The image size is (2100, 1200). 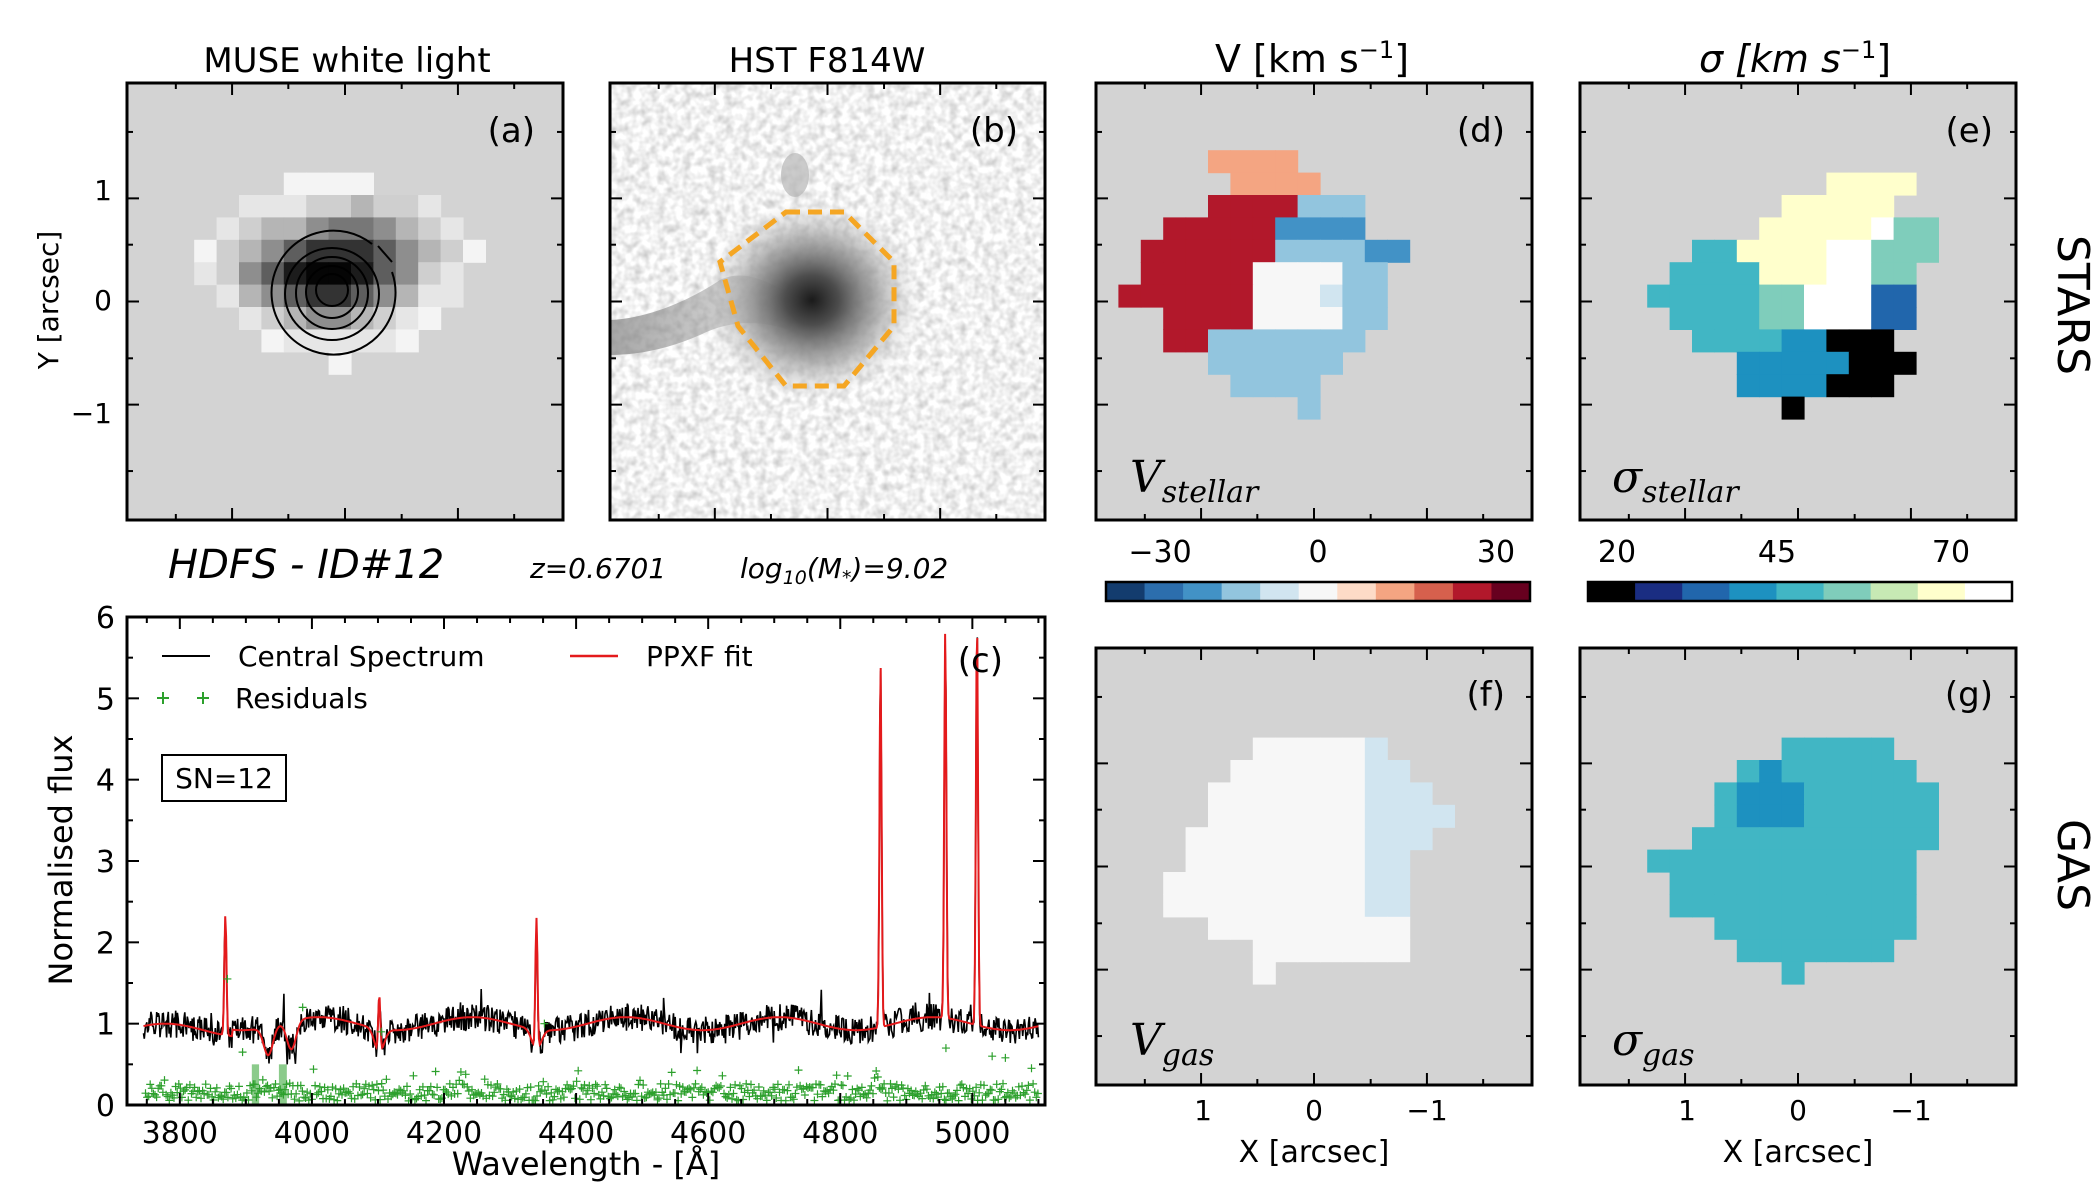 I want to click on panel-f-xtick-minus1: −1, so click(x=1426, y=1110).